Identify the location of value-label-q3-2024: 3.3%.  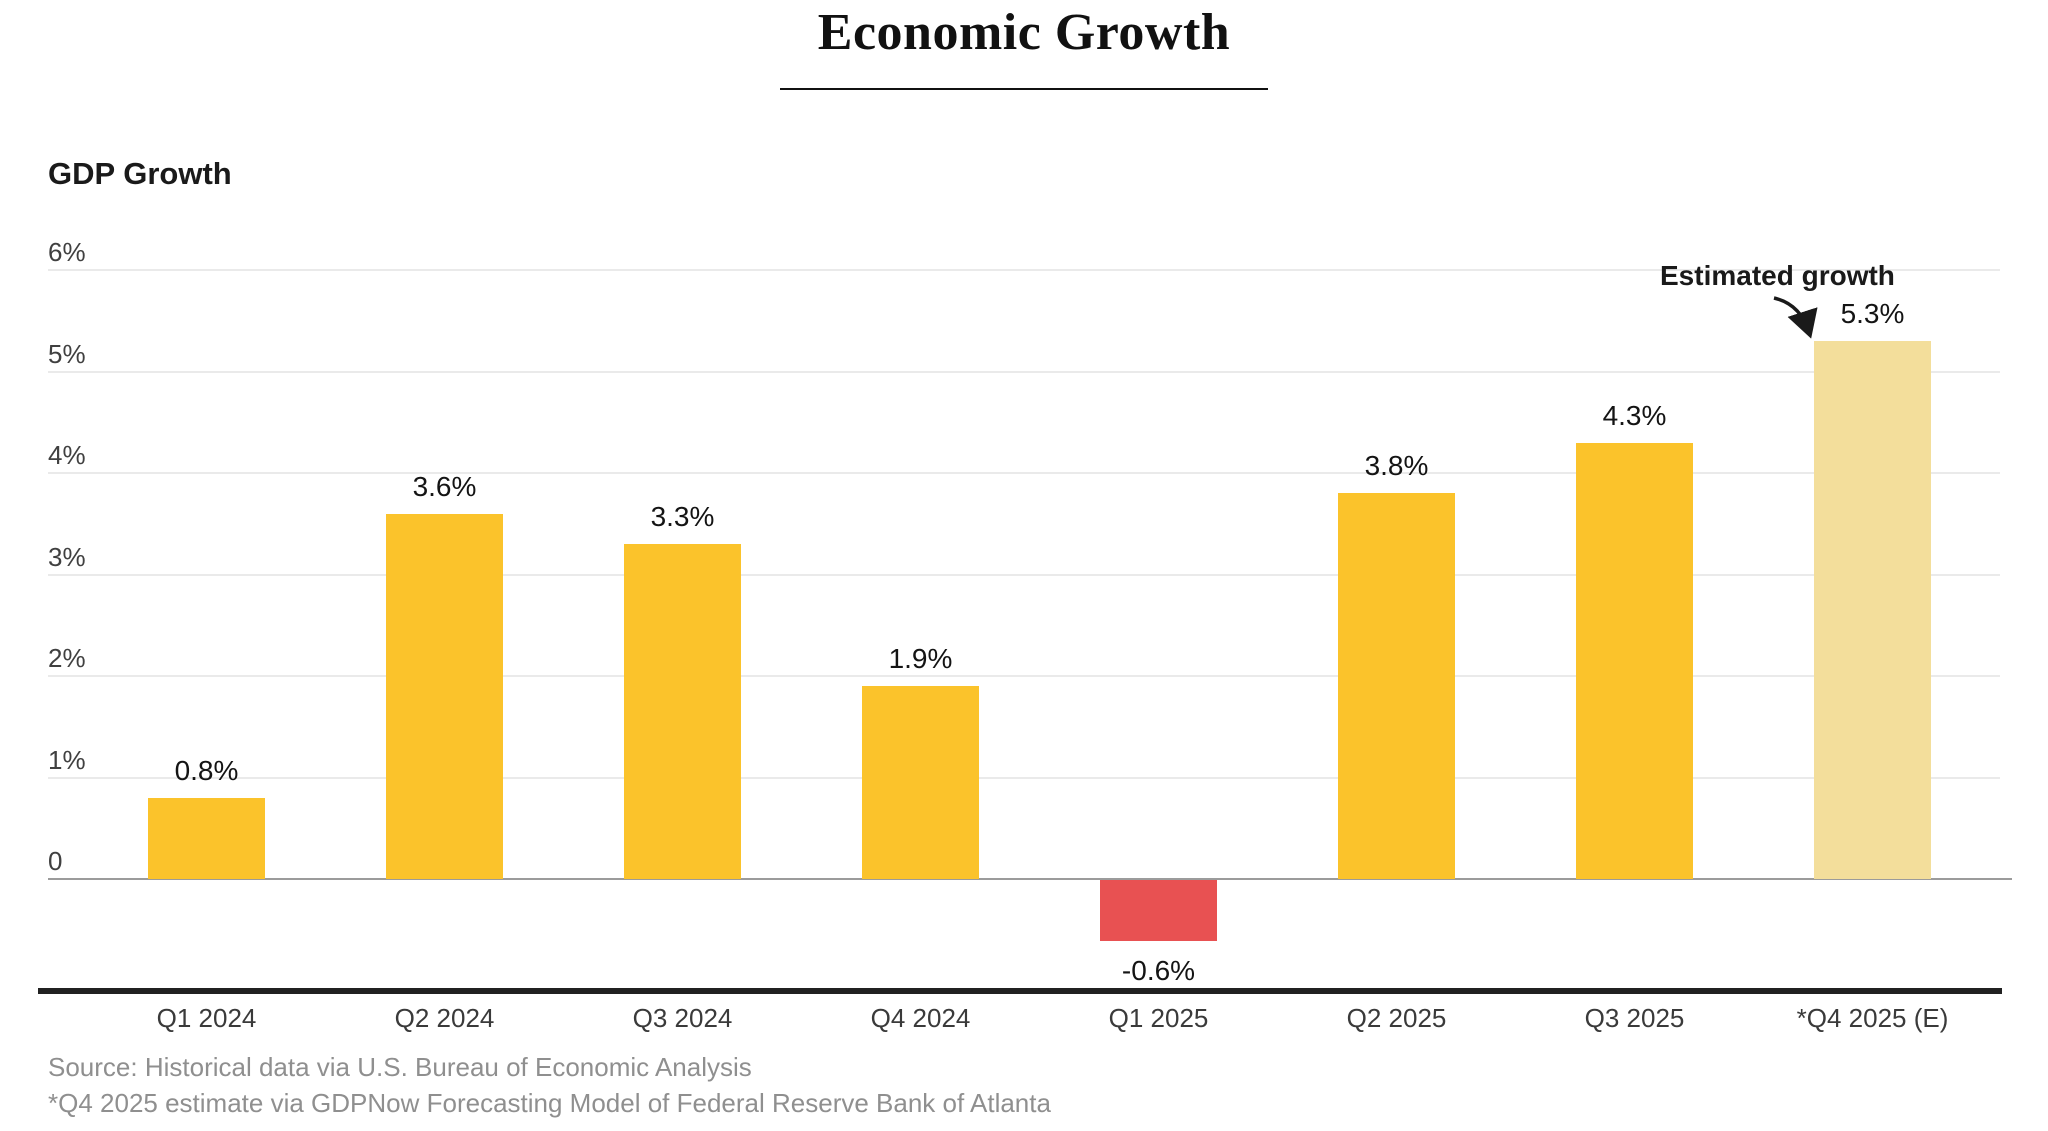
(682, 516).